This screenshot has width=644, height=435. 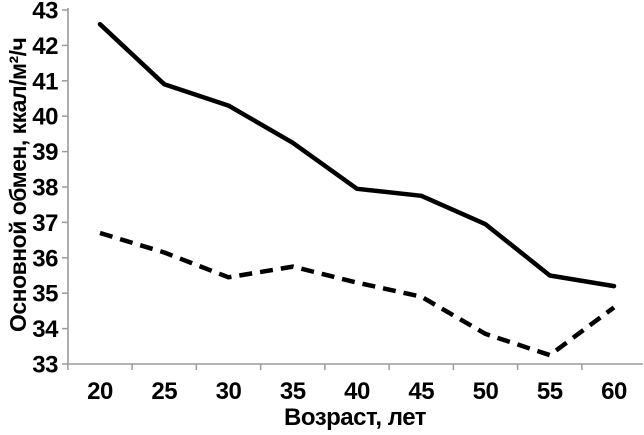 What do you see at coordinates (45, 46) in the screenshot?
I see `y-tick-label: 42` at bounding box center [45, 46].